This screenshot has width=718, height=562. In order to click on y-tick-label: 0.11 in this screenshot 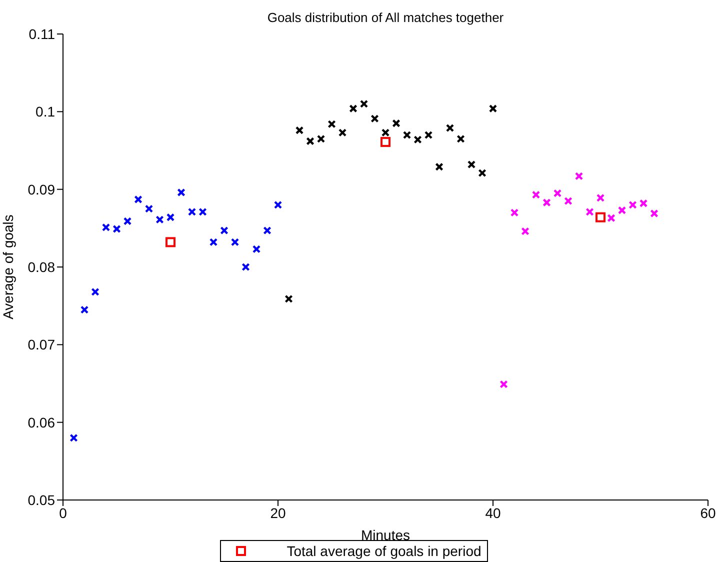, I will do `click(42, 34)`.